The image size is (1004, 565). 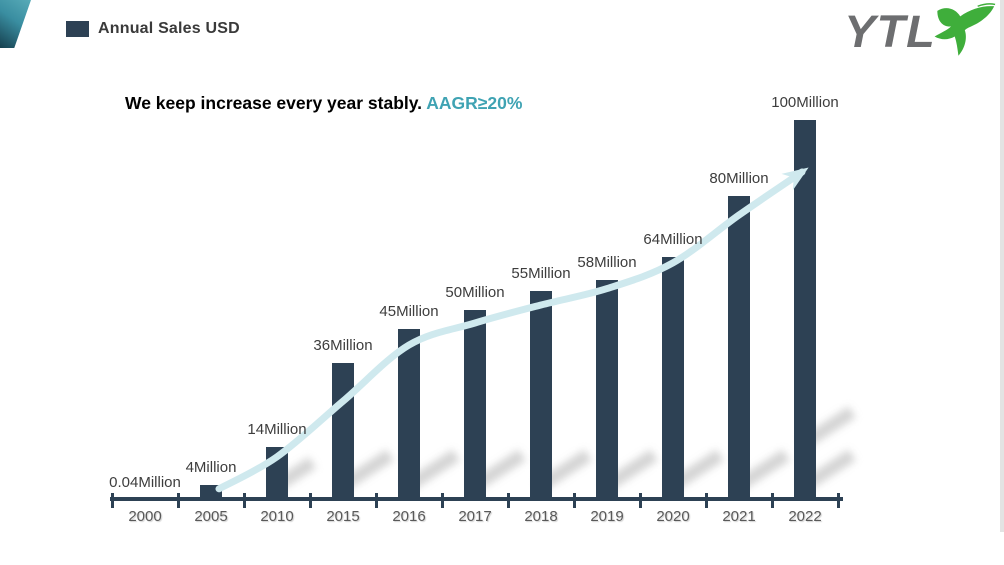 I want to click on company-logo: YTL, so click(x=920, y=31).